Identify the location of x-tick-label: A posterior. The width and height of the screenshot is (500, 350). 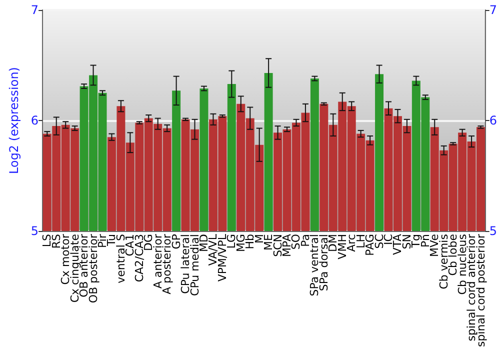
(167, 264).